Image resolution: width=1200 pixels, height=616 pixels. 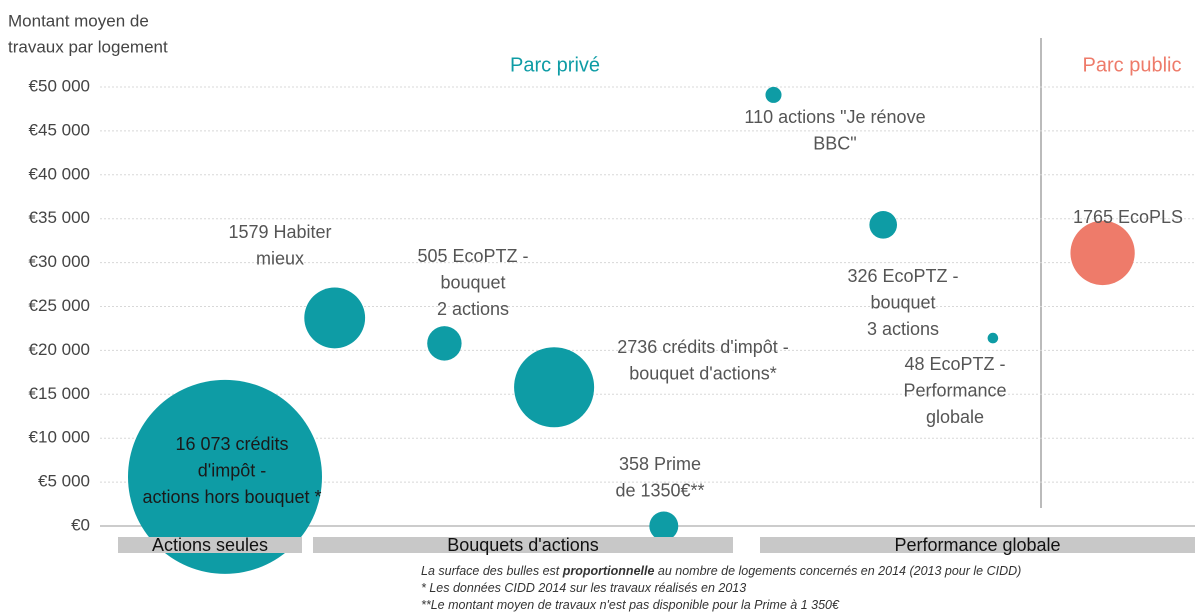 What do you see at coordinates (59, 261) in the screenshot?
I see `y-tick-label: €30 000` at bounding box center [59, 261].